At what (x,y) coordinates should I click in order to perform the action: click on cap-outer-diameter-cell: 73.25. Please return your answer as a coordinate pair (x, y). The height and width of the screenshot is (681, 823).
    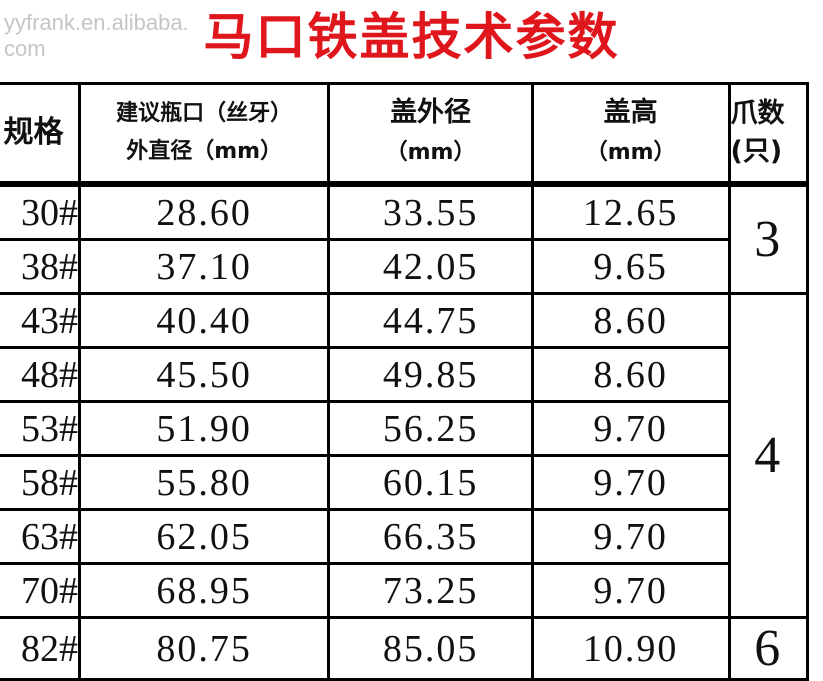
    Looking at the image, I should click on (430, 590).